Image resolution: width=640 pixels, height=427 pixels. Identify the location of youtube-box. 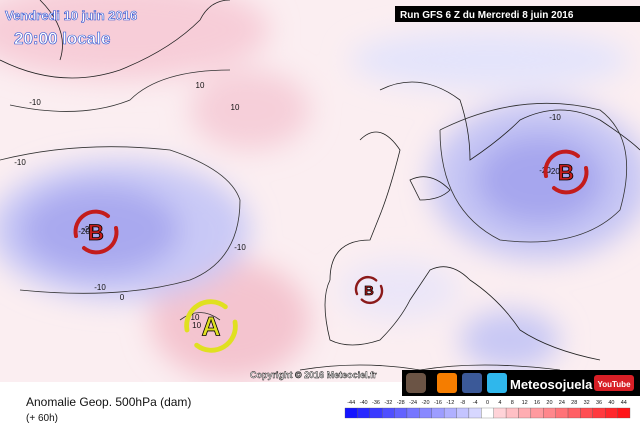
(614, 383).